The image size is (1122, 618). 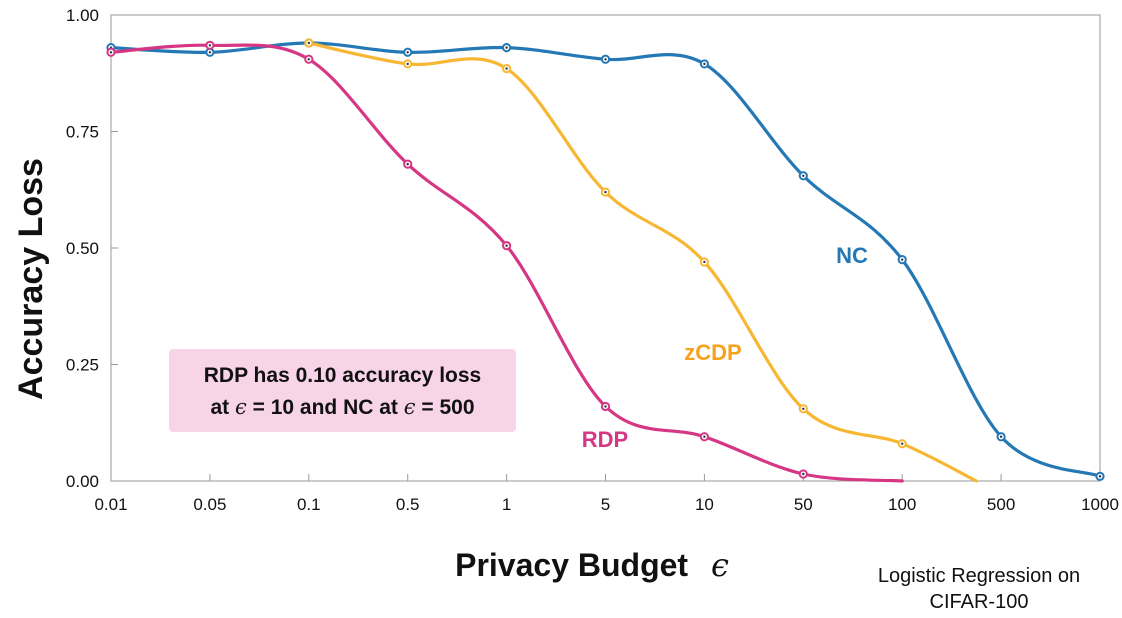 What do you see at coordinates (82, 481) in the screenshot?
I see `y-tick-label: 0.00` at bounding box center [82, 481].